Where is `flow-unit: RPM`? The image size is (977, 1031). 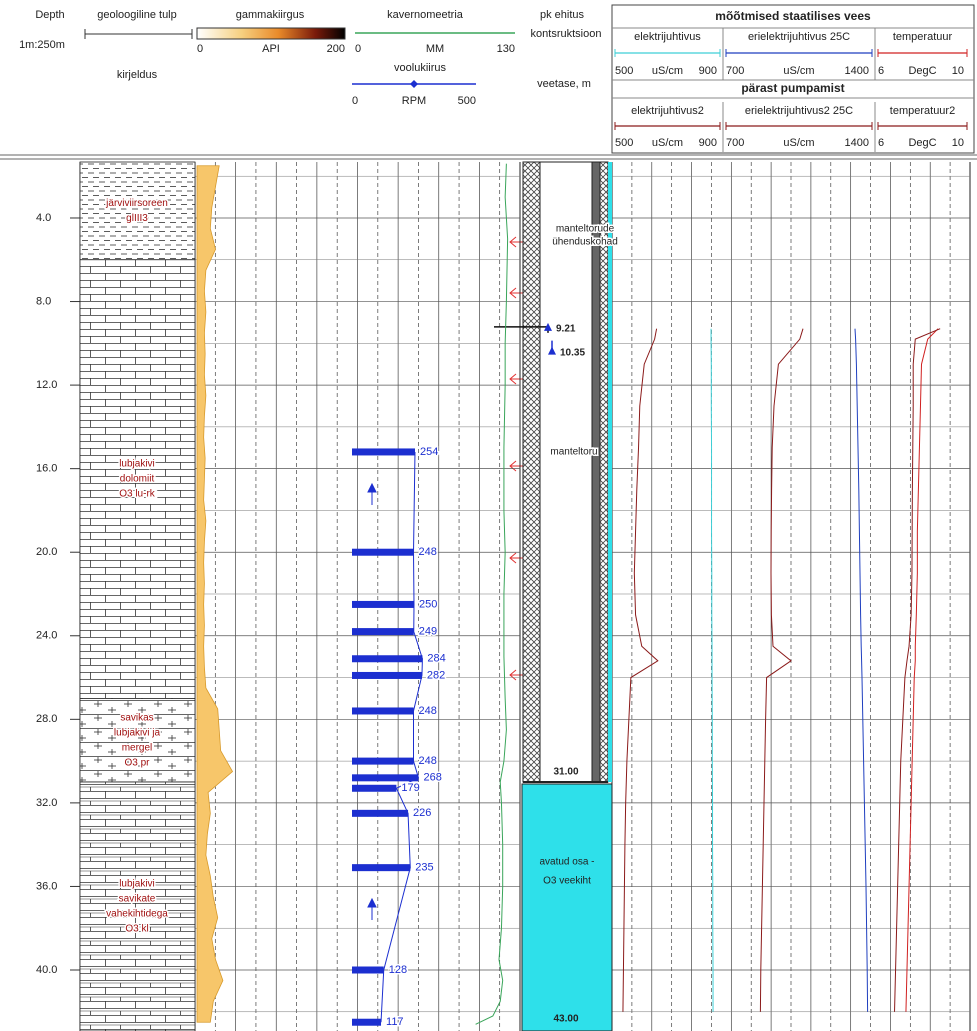
flow-unit: RPM is located at coordinates (414, 101).